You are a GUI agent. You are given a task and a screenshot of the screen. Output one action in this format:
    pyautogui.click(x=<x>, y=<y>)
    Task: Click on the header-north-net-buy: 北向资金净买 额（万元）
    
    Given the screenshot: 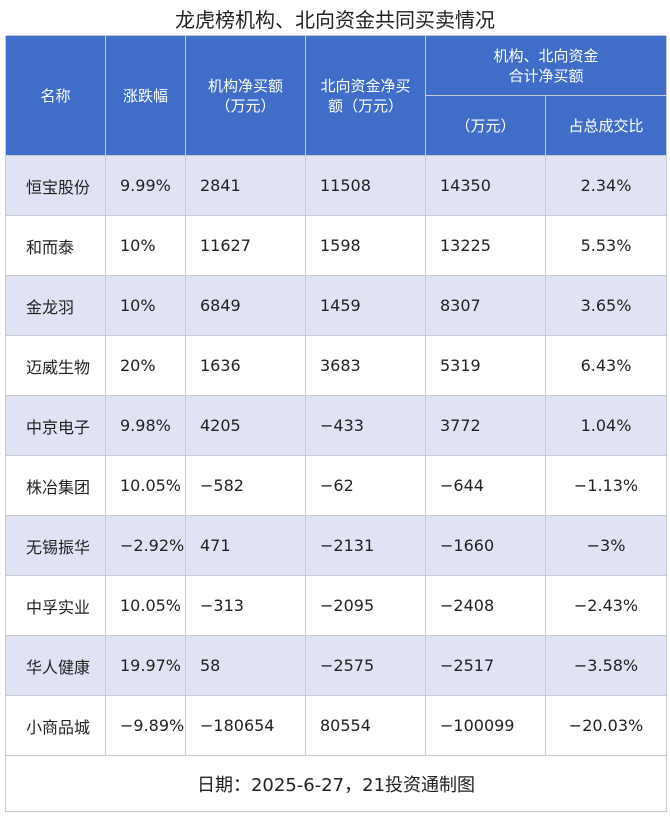 What is the action you would take?
    pyautogui.click(x=365, y=95)
    